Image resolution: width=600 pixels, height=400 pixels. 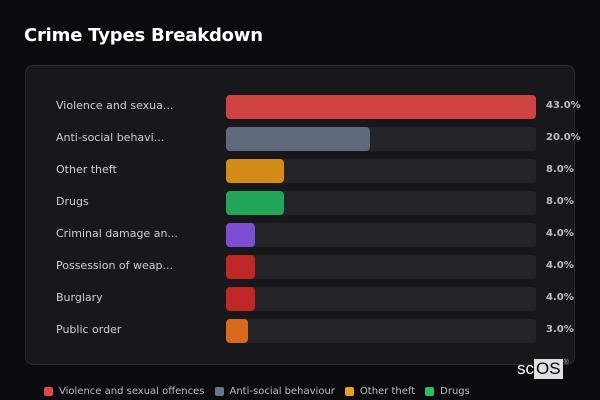 I want to click on bar-row: Possession of weap... 4.0%, so click(x=315, y=267).